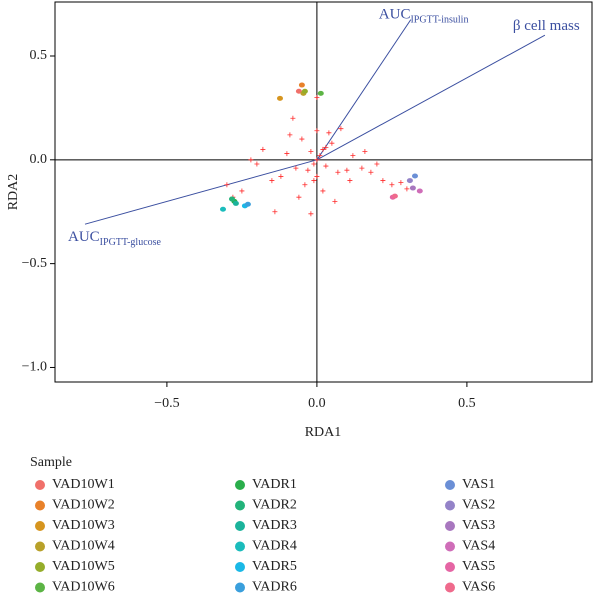  I want to click on y-axis-label: RDA2, so click(13, 192).